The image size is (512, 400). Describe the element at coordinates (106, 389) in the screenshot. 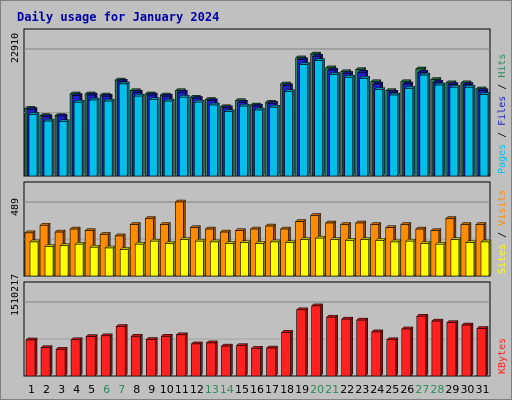

I see `day-tick-label: 6` at that location.